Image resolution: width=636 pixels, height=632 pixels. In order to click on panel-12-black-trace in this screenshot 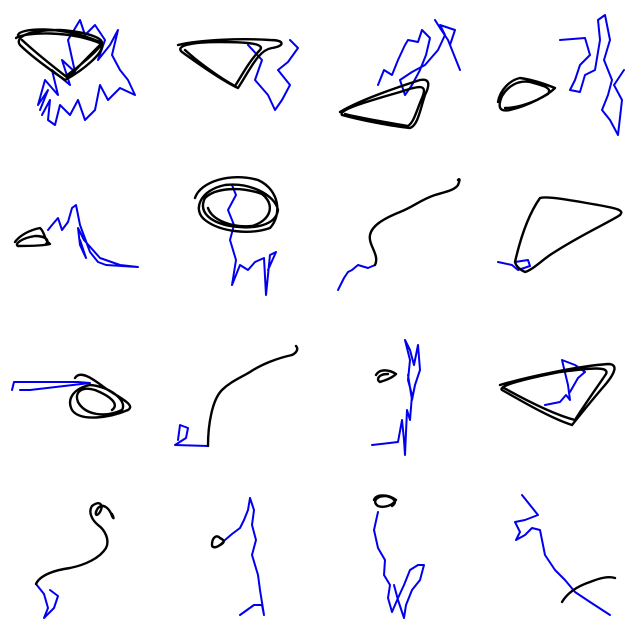, I will do `click(557, 394)`.